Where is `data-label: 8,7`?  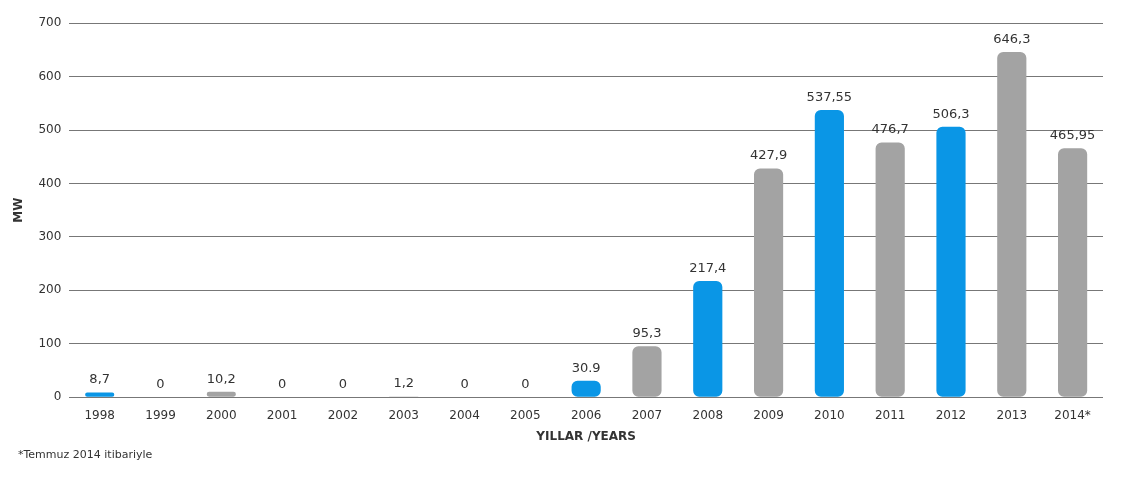
data-label: 8,7 is located at coordinates (100, 379).